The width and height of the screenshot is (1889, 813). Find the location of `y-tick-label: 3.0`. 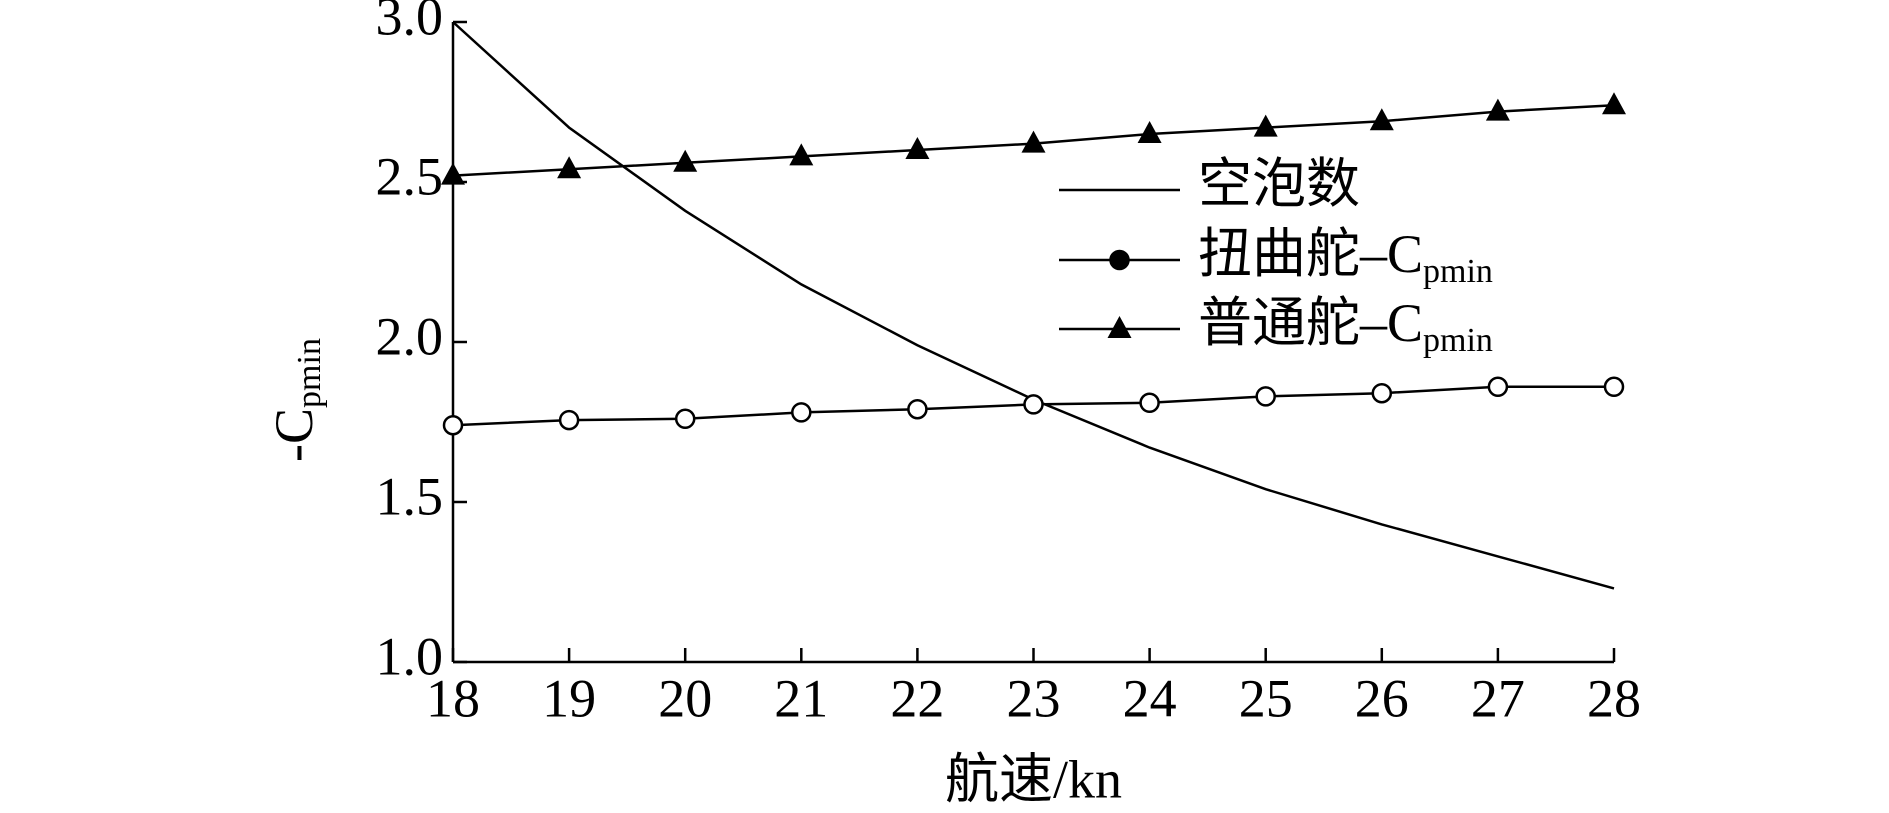

y-tick-label: 3.0 is located at coordinates (410, 23).